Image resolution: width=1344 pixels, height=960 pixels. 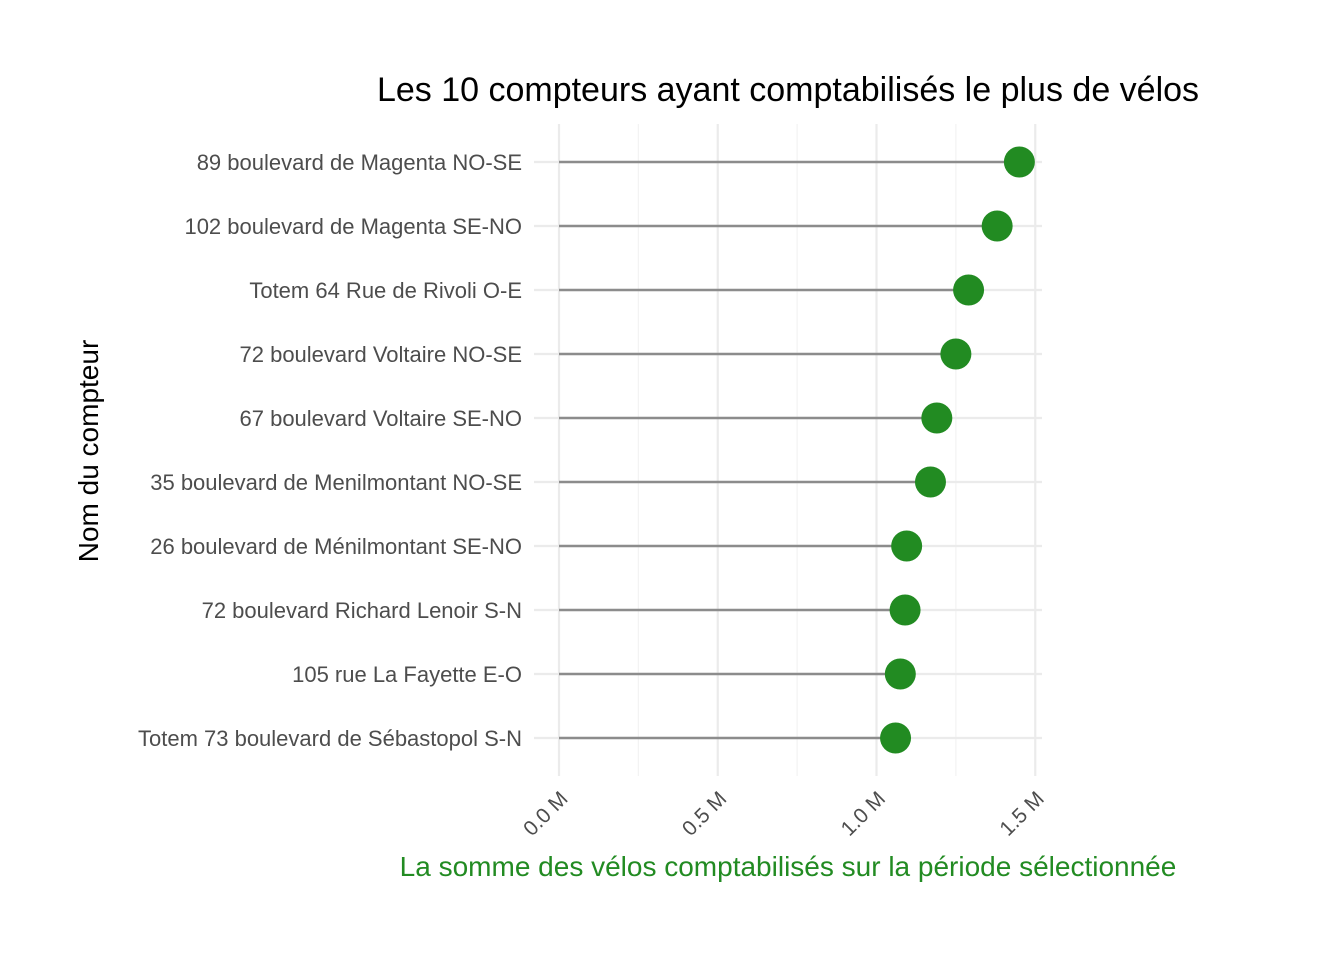 I want to click on lollipop-points, so click(x=957, y=450).